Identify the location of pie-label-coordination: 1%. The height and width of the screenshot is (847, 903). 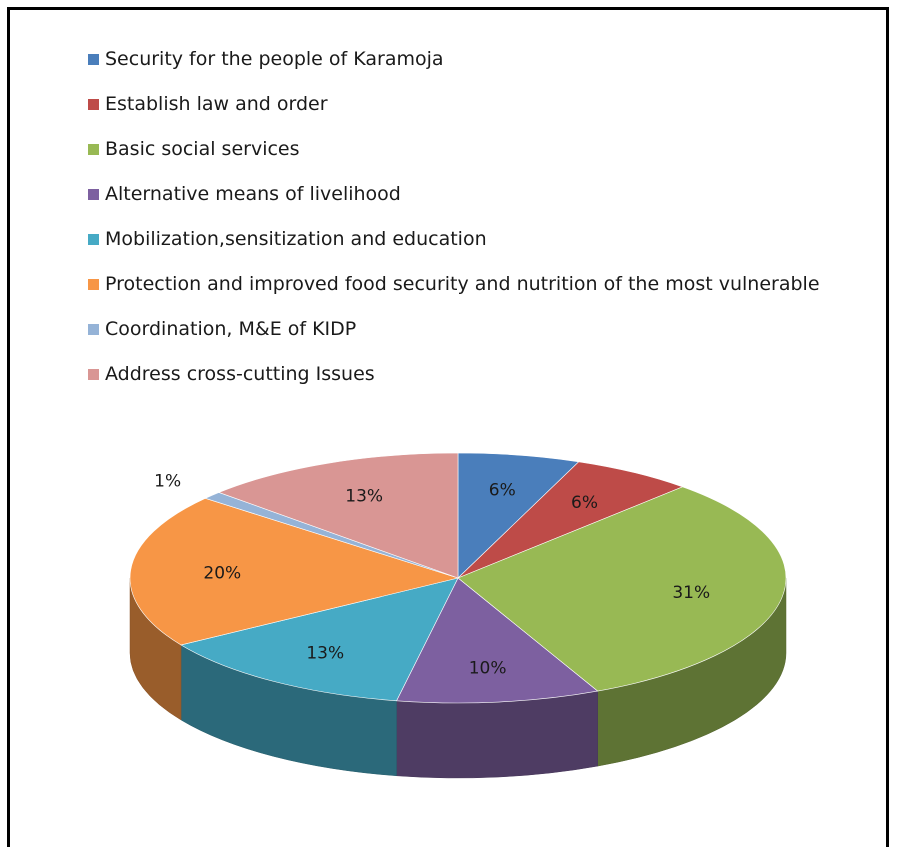
(167, 481).